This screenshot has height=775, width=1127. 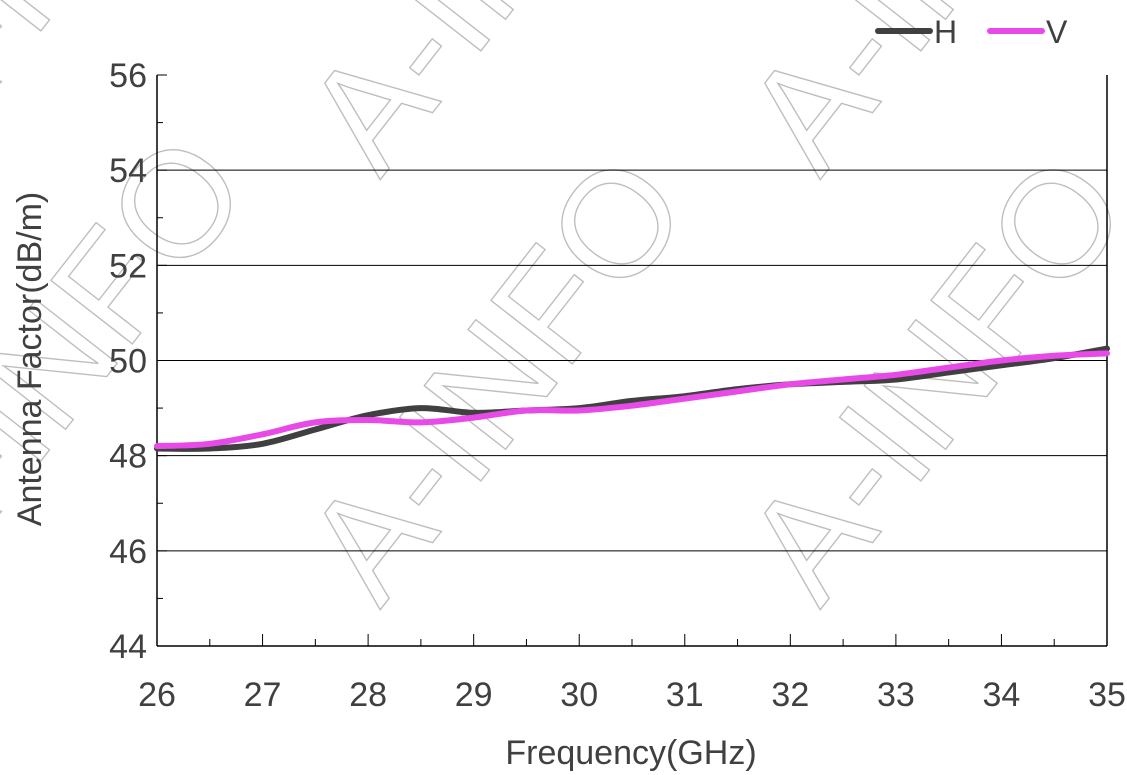 I want to click on series-line-V, so click(x=632, y=400).